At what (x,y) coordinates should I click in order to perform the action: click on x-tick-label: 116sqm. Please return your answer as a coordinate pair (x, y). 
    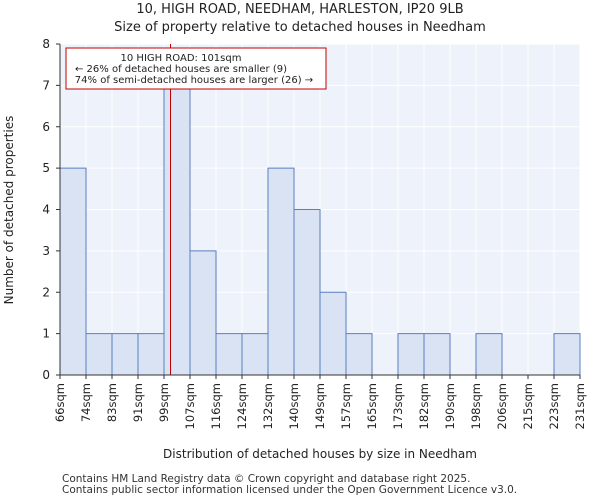
    Looking at the image, I should click on (216, 406).